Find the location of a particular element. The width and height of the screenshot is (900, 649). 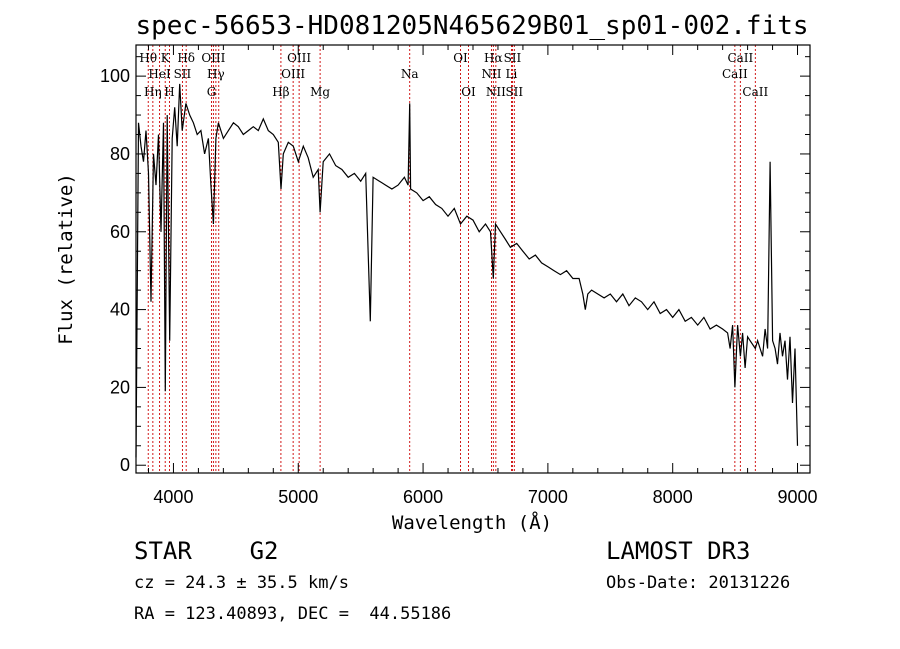

line-label-OI-6364: OI is located at coordinates (468, 92).